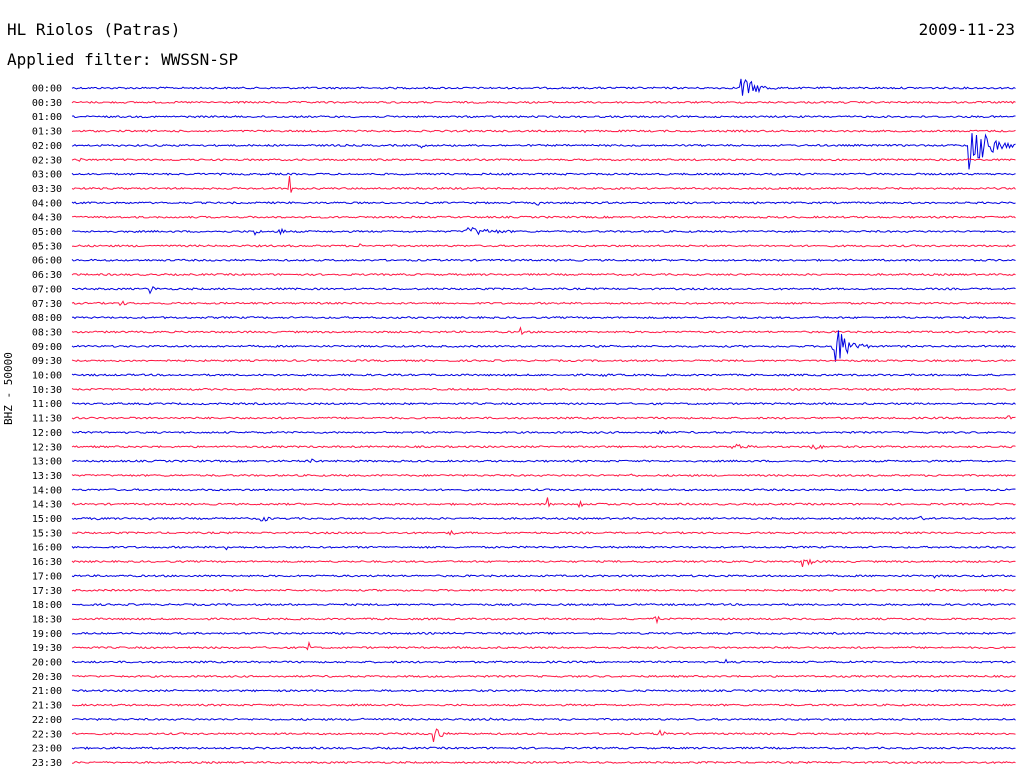  What do you see at coordinates (47, 304) in the screenshot?
I see `row-time-label: 07:30` at bounding box center [47, 304].